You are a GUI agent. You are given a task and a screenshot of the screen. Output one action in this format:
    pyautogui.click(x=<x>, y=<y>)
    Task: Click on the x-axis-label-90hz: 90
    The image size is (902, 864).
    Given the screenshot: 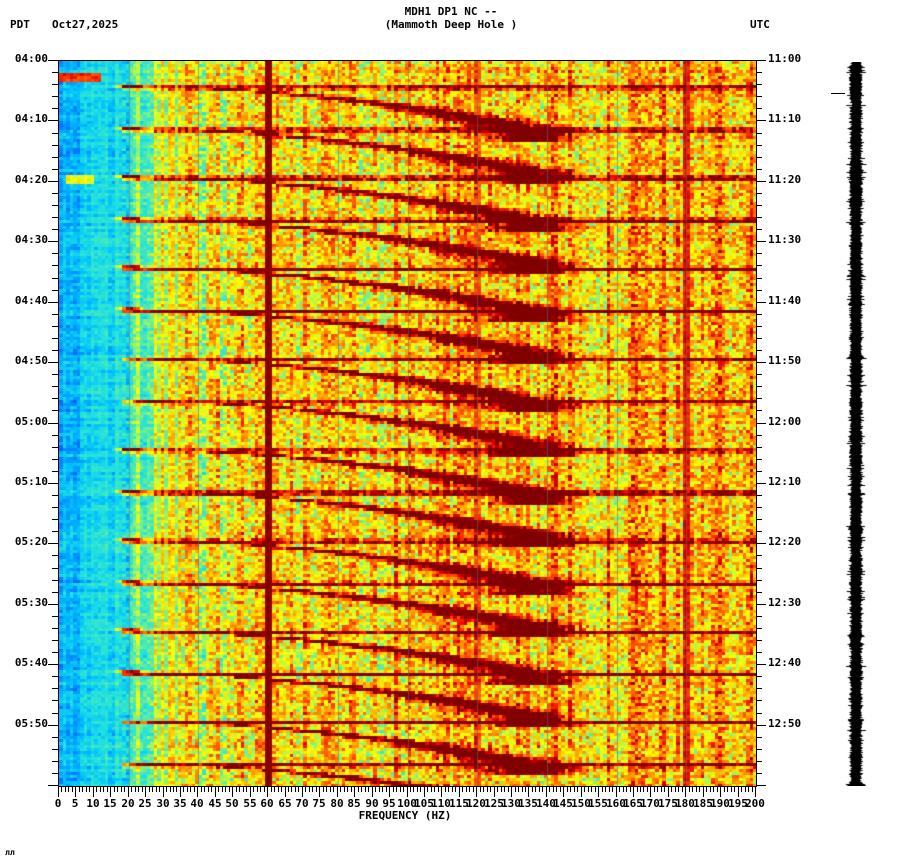 What is the action you would take?
    pyautogui.click(x=372, y=803)
    